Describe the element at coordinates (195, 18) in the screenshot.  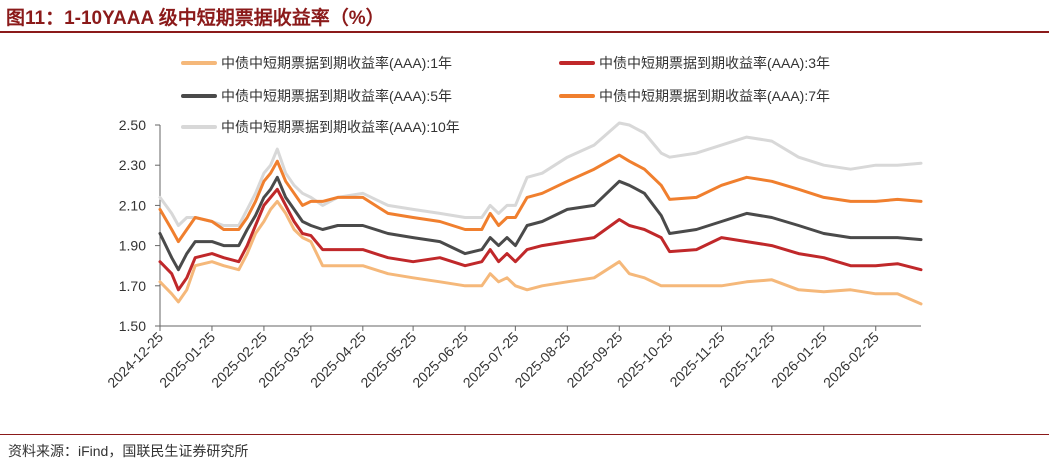
I see `page-title: 图11：1-10YAAA 级中短期票据收益率（%）` at that location.